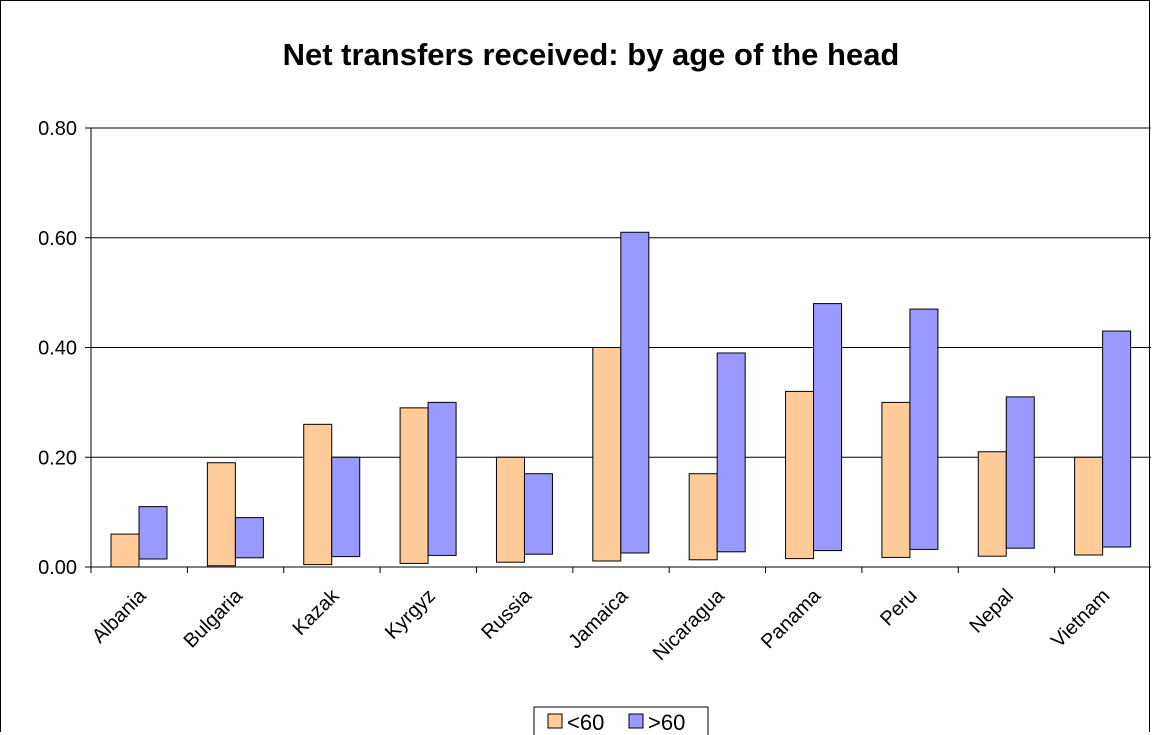  I want to click on bar-under-60-kazak, so click(318, 494).